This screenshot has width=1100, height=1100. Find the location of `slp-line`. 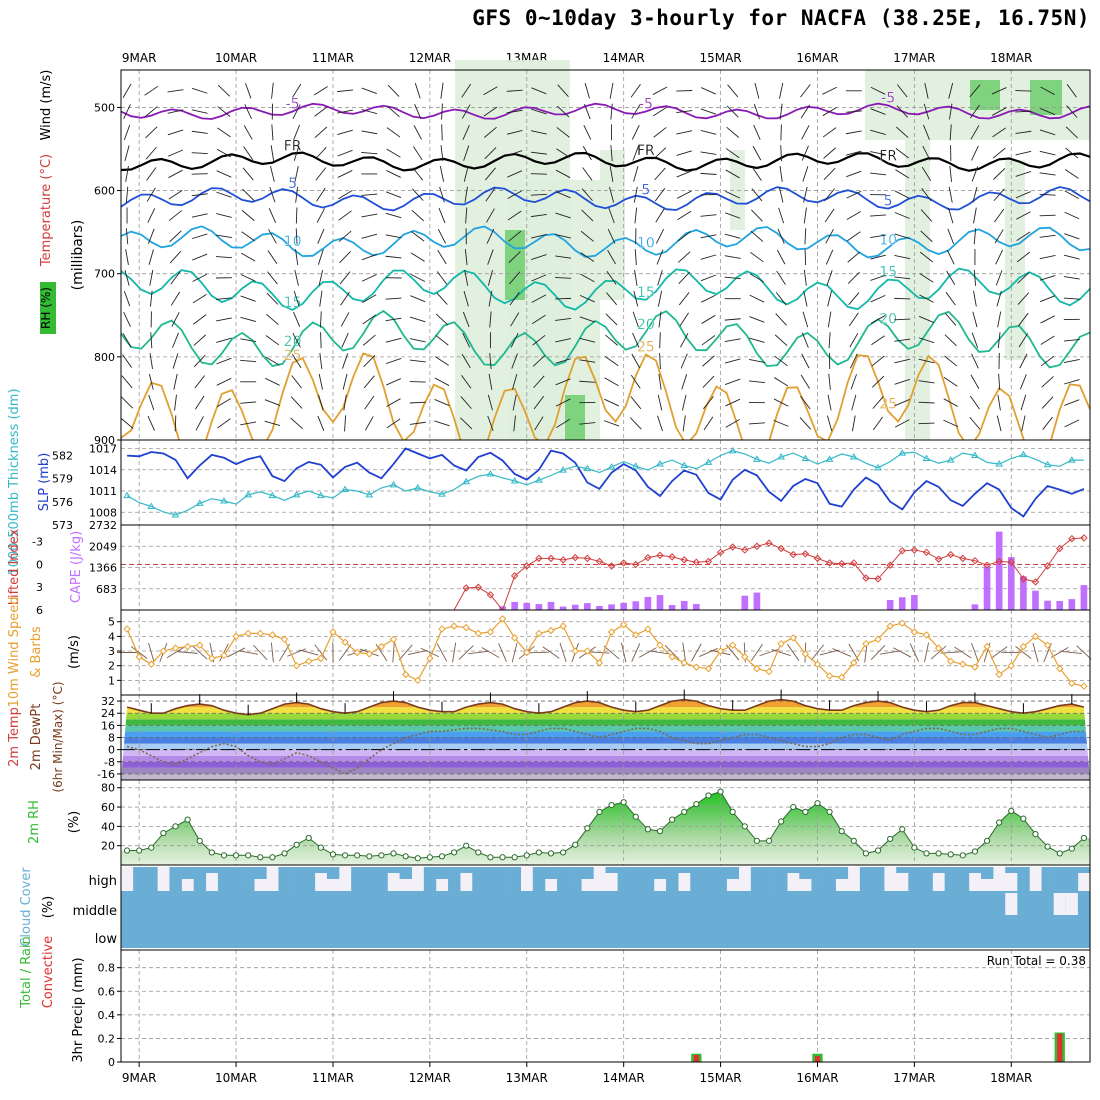

slp-line is located at coordinates (606, 482).